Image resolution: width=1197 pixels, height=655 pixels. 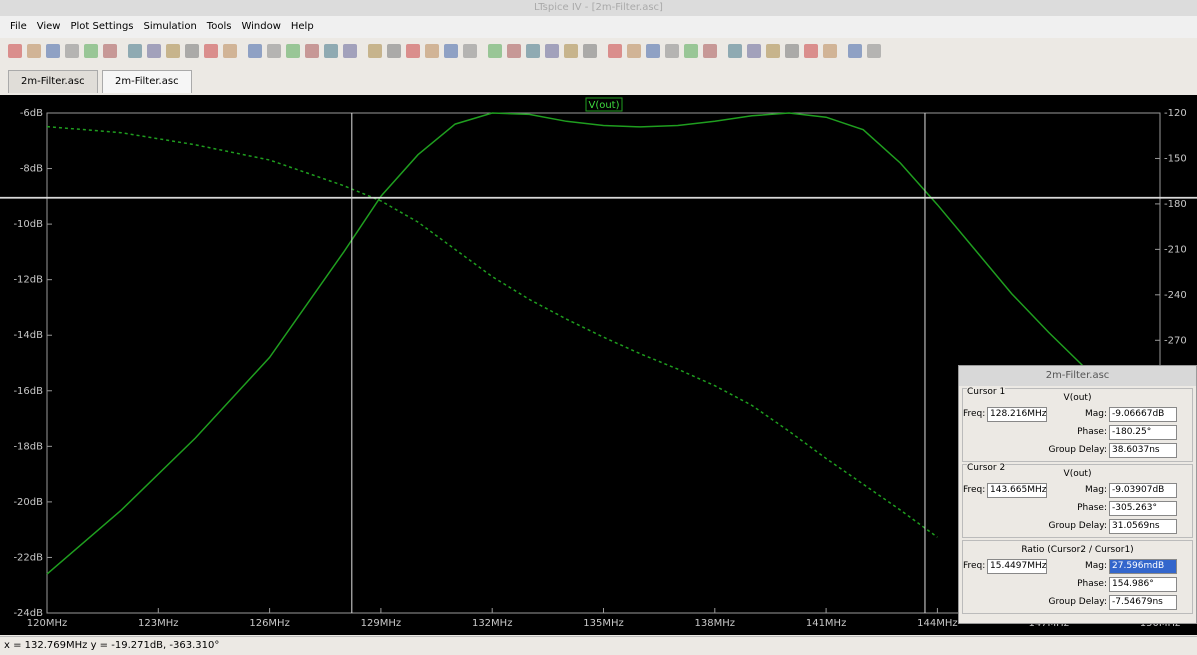 What do you see at coordinates (598, 52) in the screenshot?
I see `toolbar` at bounding box center [598, 52].